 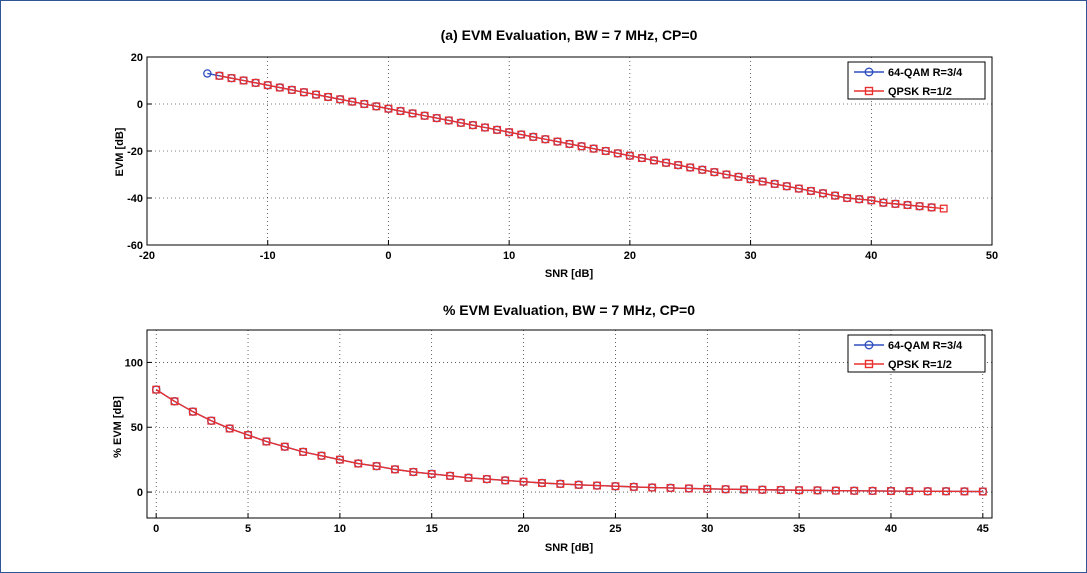 I want to click on y-tick-label: 100, so click(x=134, y=363).